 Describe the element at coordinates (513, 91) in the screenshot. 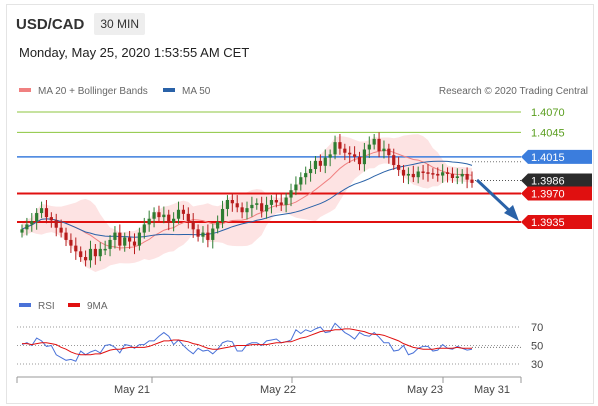

I see `credit-text: Research © 2020 Trading Central` at that location.